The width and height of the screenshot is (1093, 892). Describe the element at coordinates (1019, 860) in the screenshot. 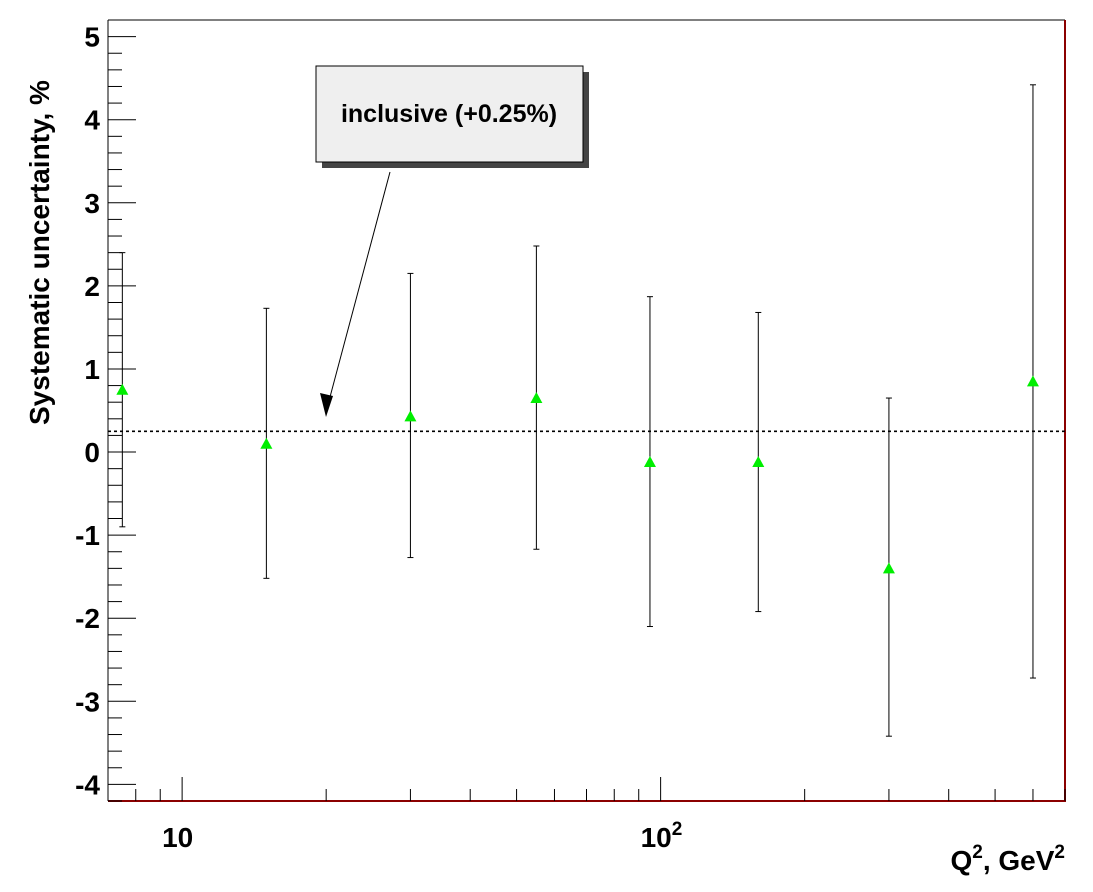

I see `x-axis-title-unit: , GeV` at that location.